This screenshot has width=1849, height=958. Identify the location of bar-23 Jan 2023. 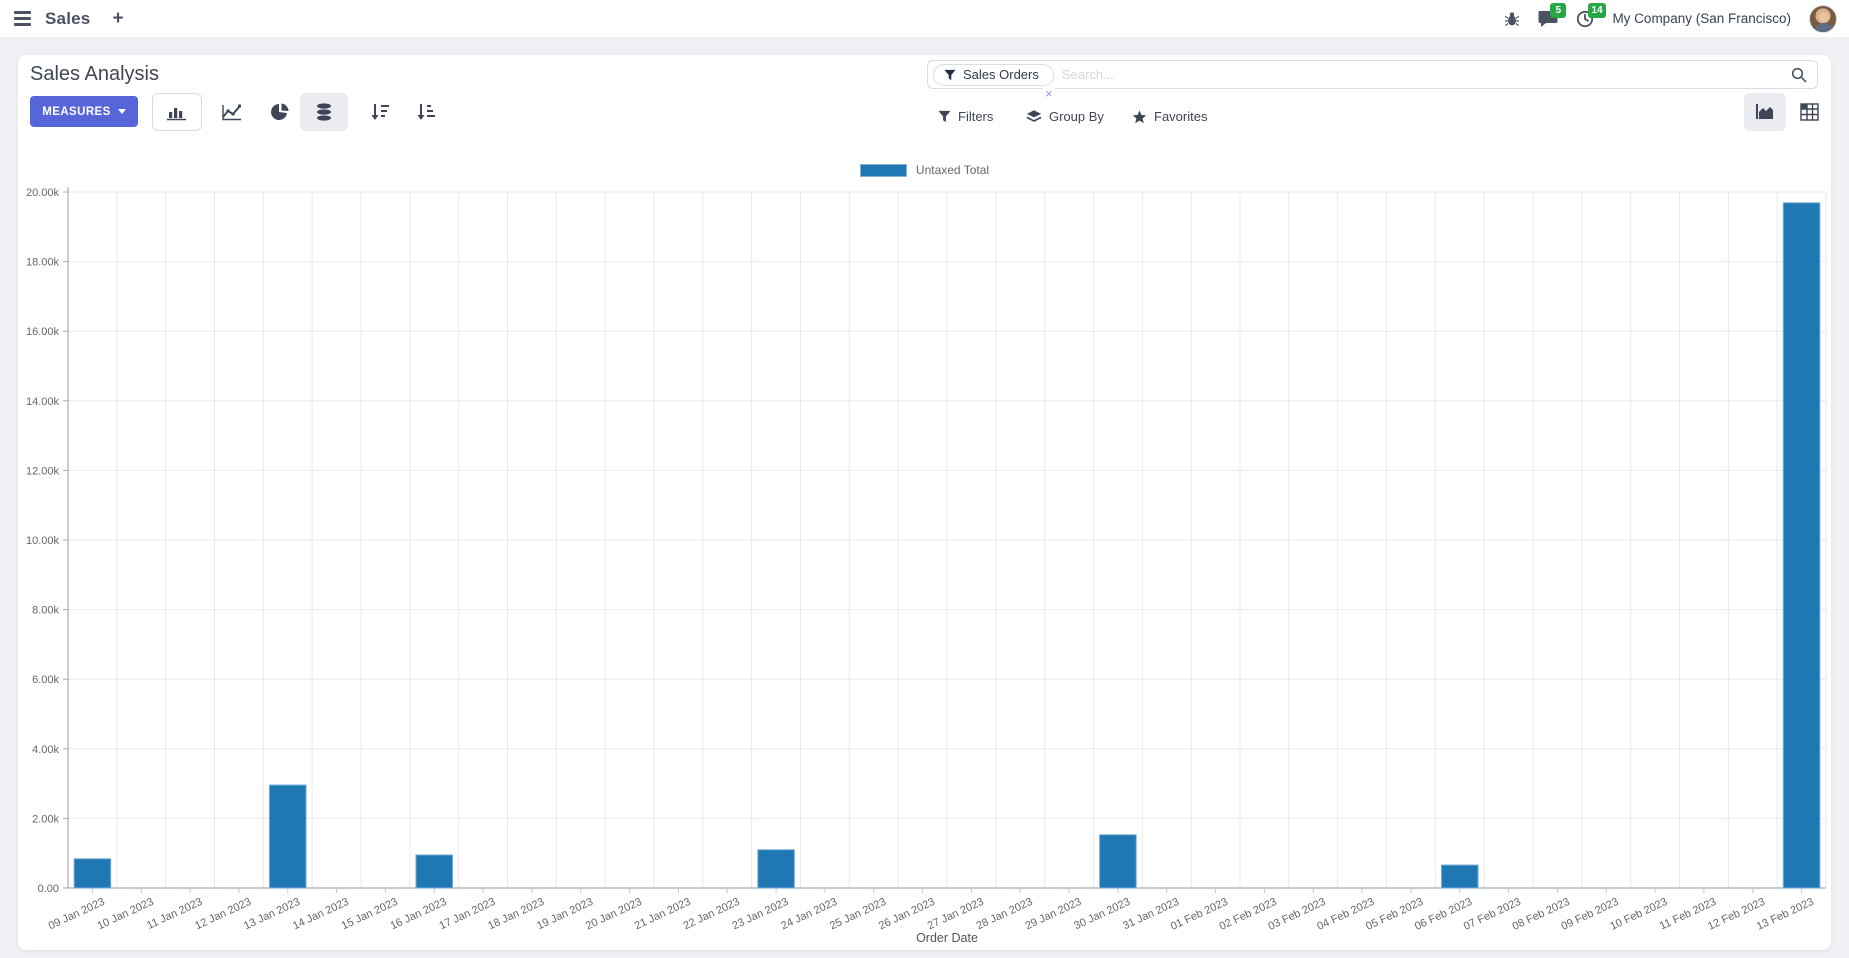
(776, 869).